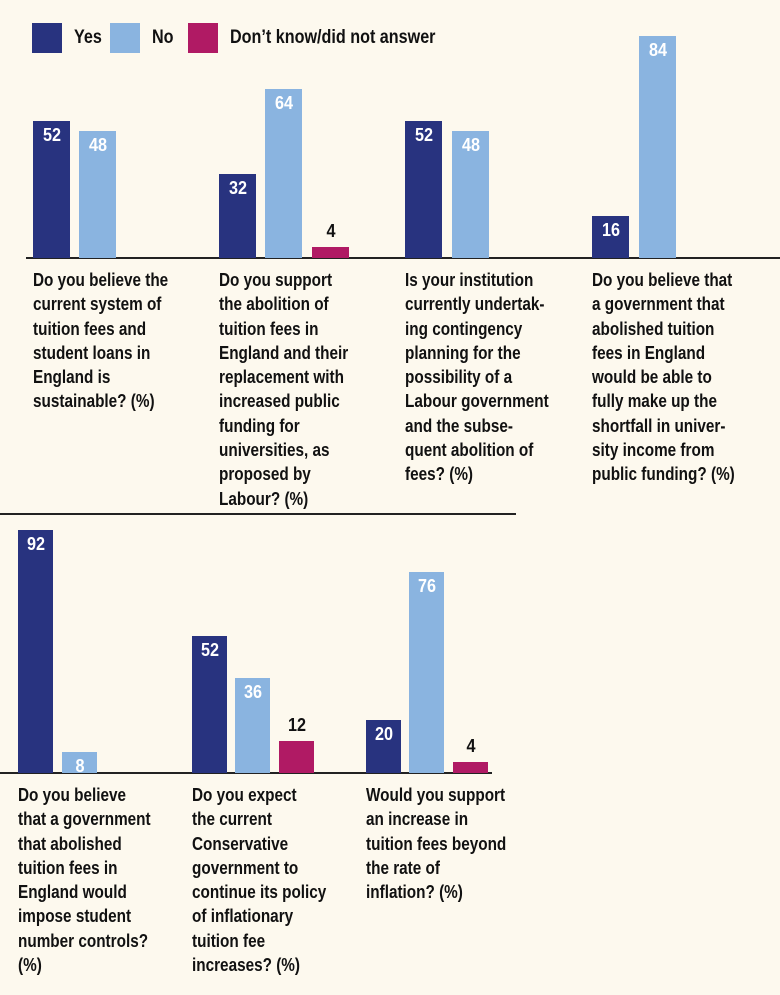 The image size is (780, 995). Describe the element at coordinates (653, 328) in the screenshot. I see `question-line: abolished tuition` at that location.